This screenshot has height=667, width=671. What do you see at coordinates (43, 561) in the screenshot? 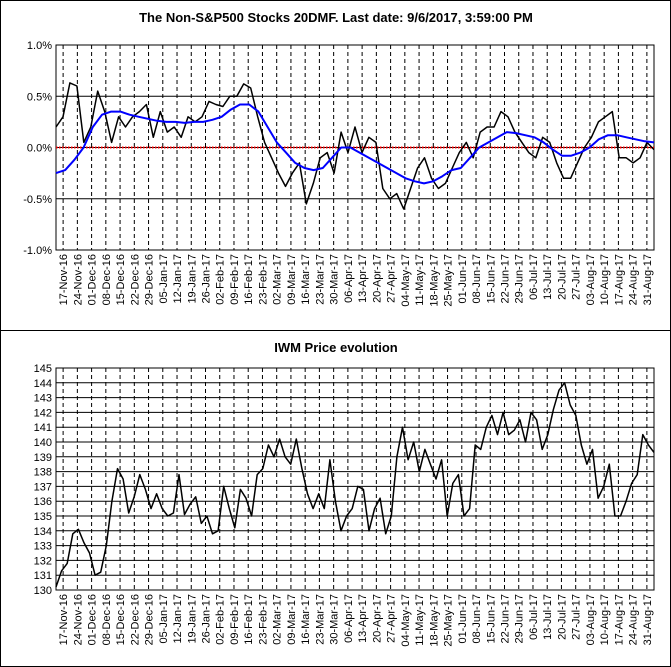
I see `y-tick-label: 132` at bounding box center [43, 561].